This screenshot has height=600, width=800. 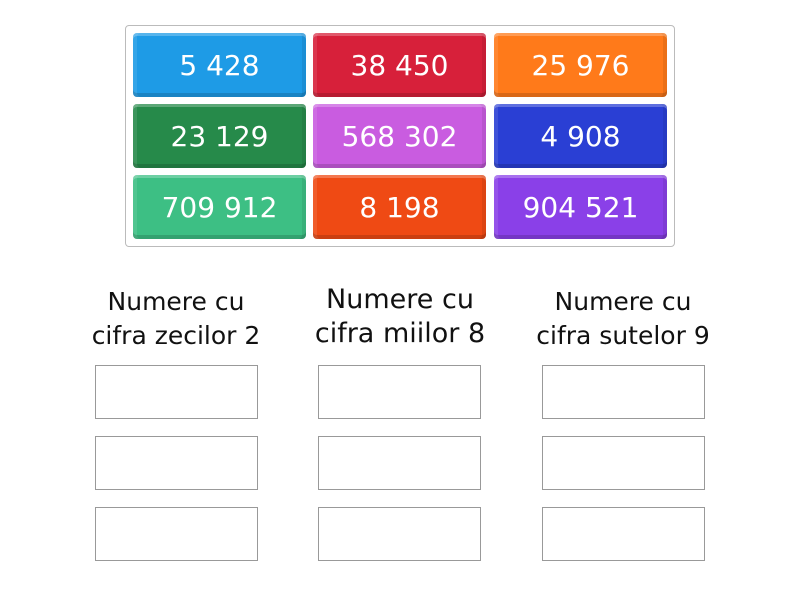 I want to click on number-tile: 568 302, so click(x=399, y=136).